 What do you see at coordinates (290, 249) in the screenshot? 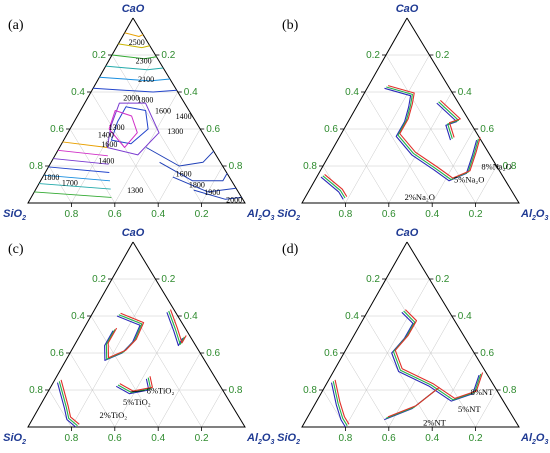
I see `panel-label: (d)` at bounding box center [290, 249].